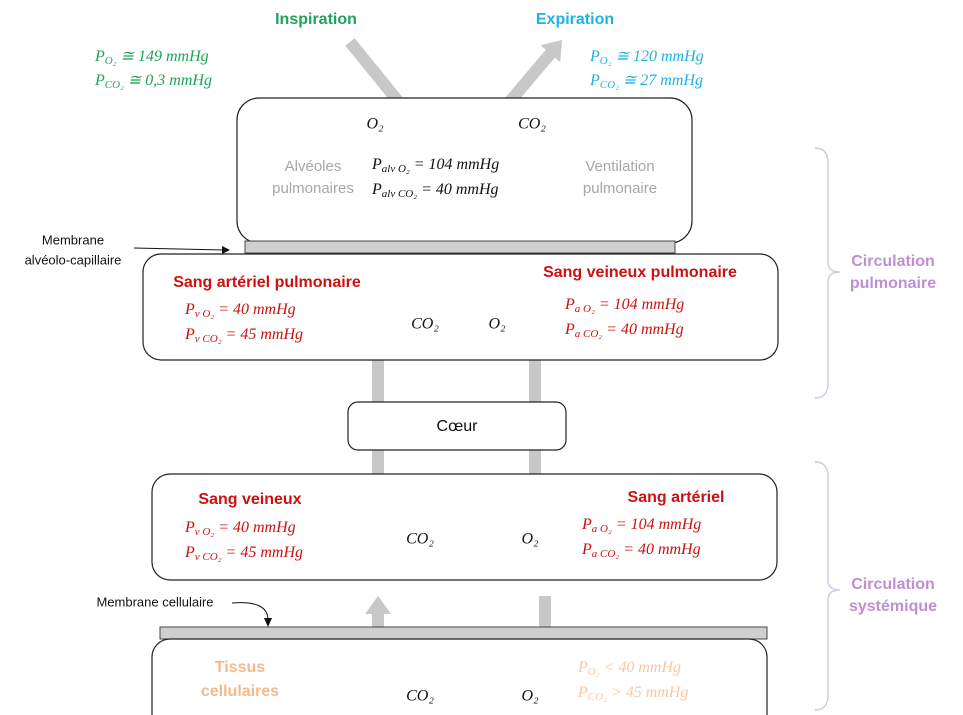 The height and width of the screenshot is (715, 963). I want to click on alveoli-label: pulmonaires, so click(313, 188).